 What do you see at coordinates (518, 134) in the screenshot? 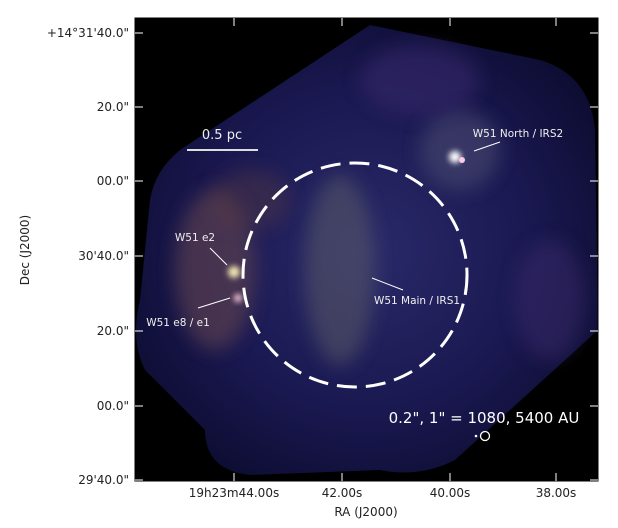
I see `annotation: W51 North / IRS2` at bounding box center [518, 134].